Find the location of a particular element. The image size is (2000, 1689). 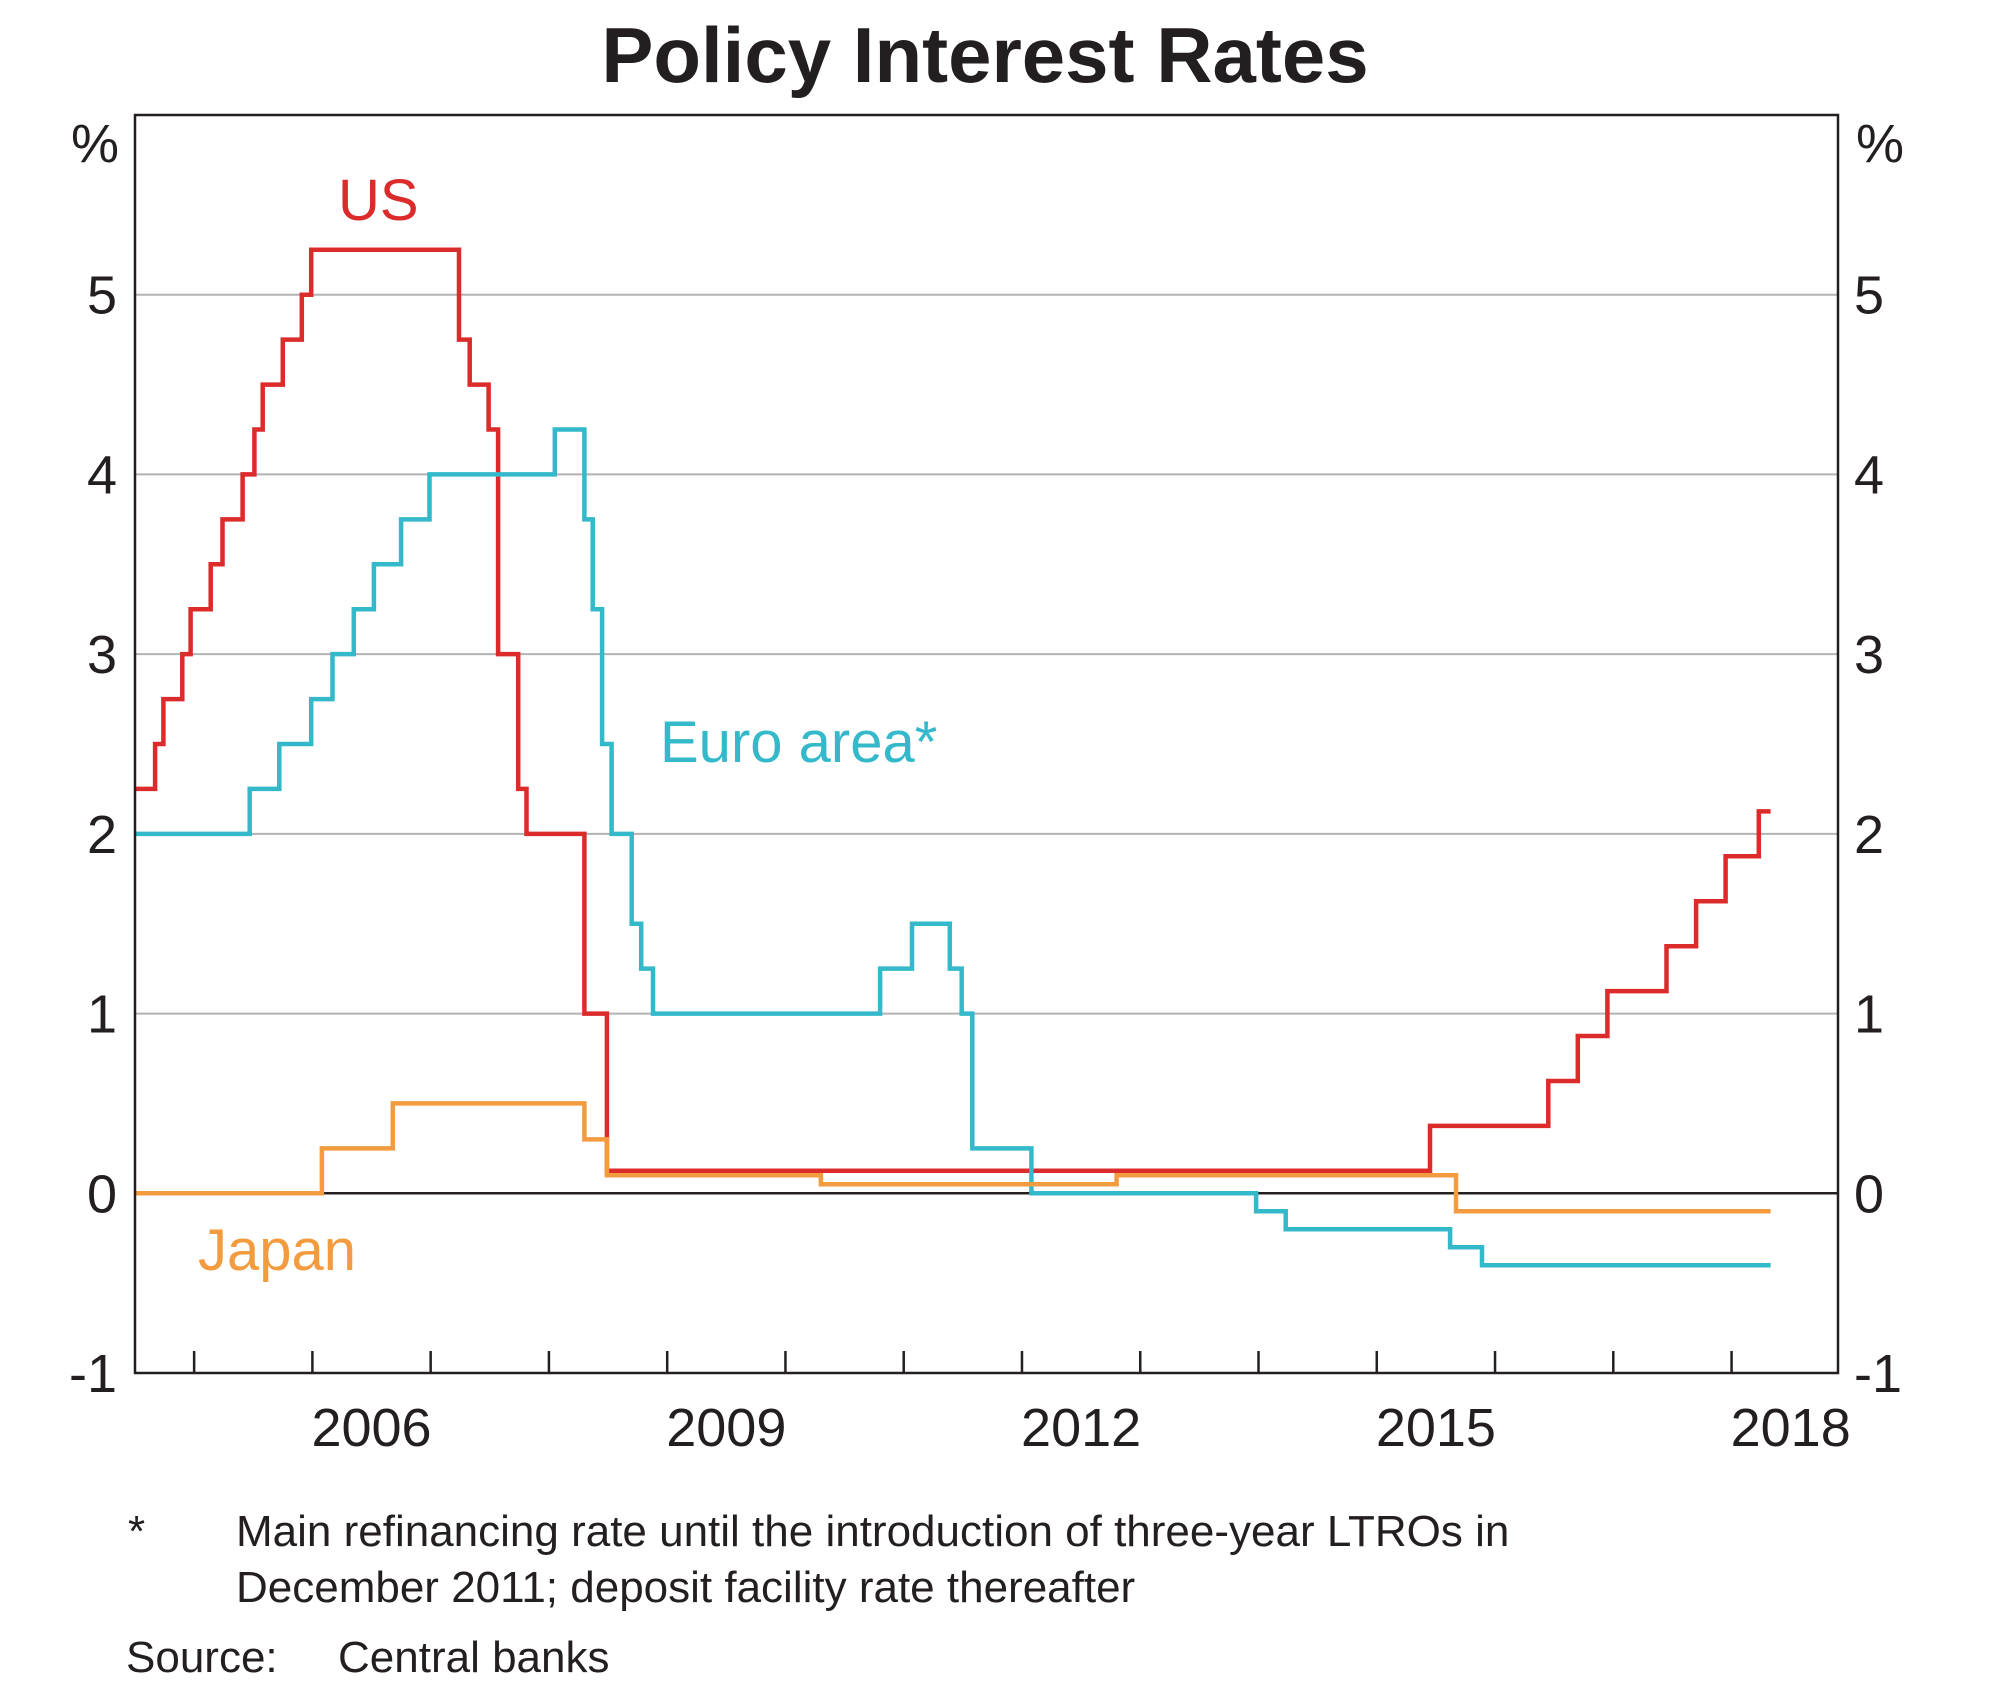

y-unit-right: % is located at coordinates (1880, 144).